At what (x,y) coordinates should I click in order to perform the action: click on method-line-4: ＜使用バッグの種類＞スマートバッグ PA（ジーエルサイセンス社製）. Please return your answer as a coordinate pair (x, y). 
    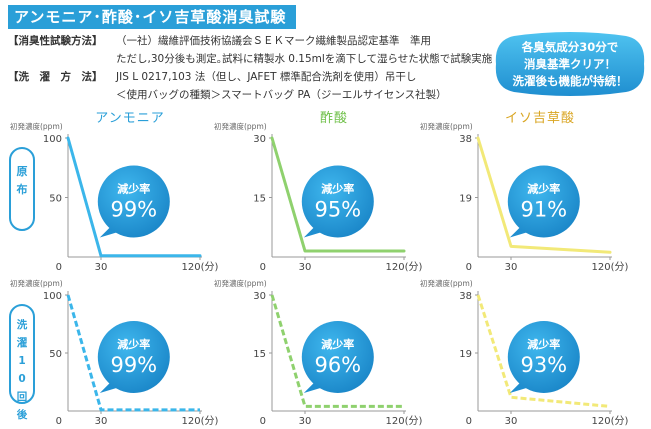
    Looking at the image, I should click on (227, 95).